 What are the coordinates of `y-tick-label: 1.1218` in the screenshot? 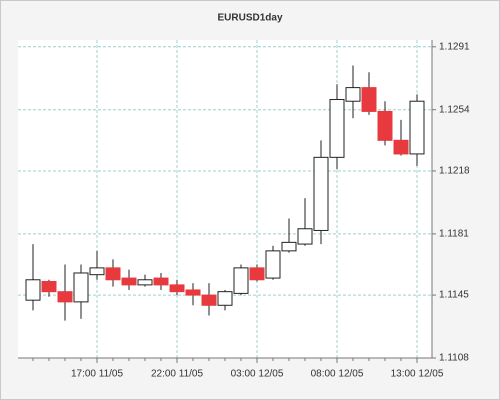 It's located at (454, 171).